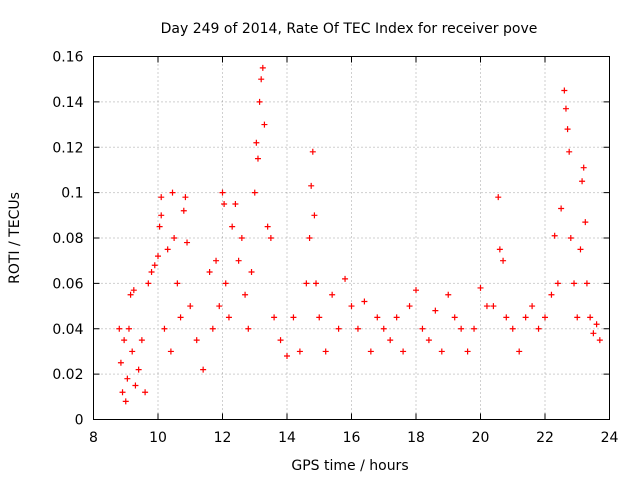 The width and height of the screenshot is (640, 480). Describe the element at coordinates (67, 239) in the screenshot. I see `y-tick-labels: 0 0.02 0.04 0.06 0.08 0.1 0.12 0.14 0.16` at that location.